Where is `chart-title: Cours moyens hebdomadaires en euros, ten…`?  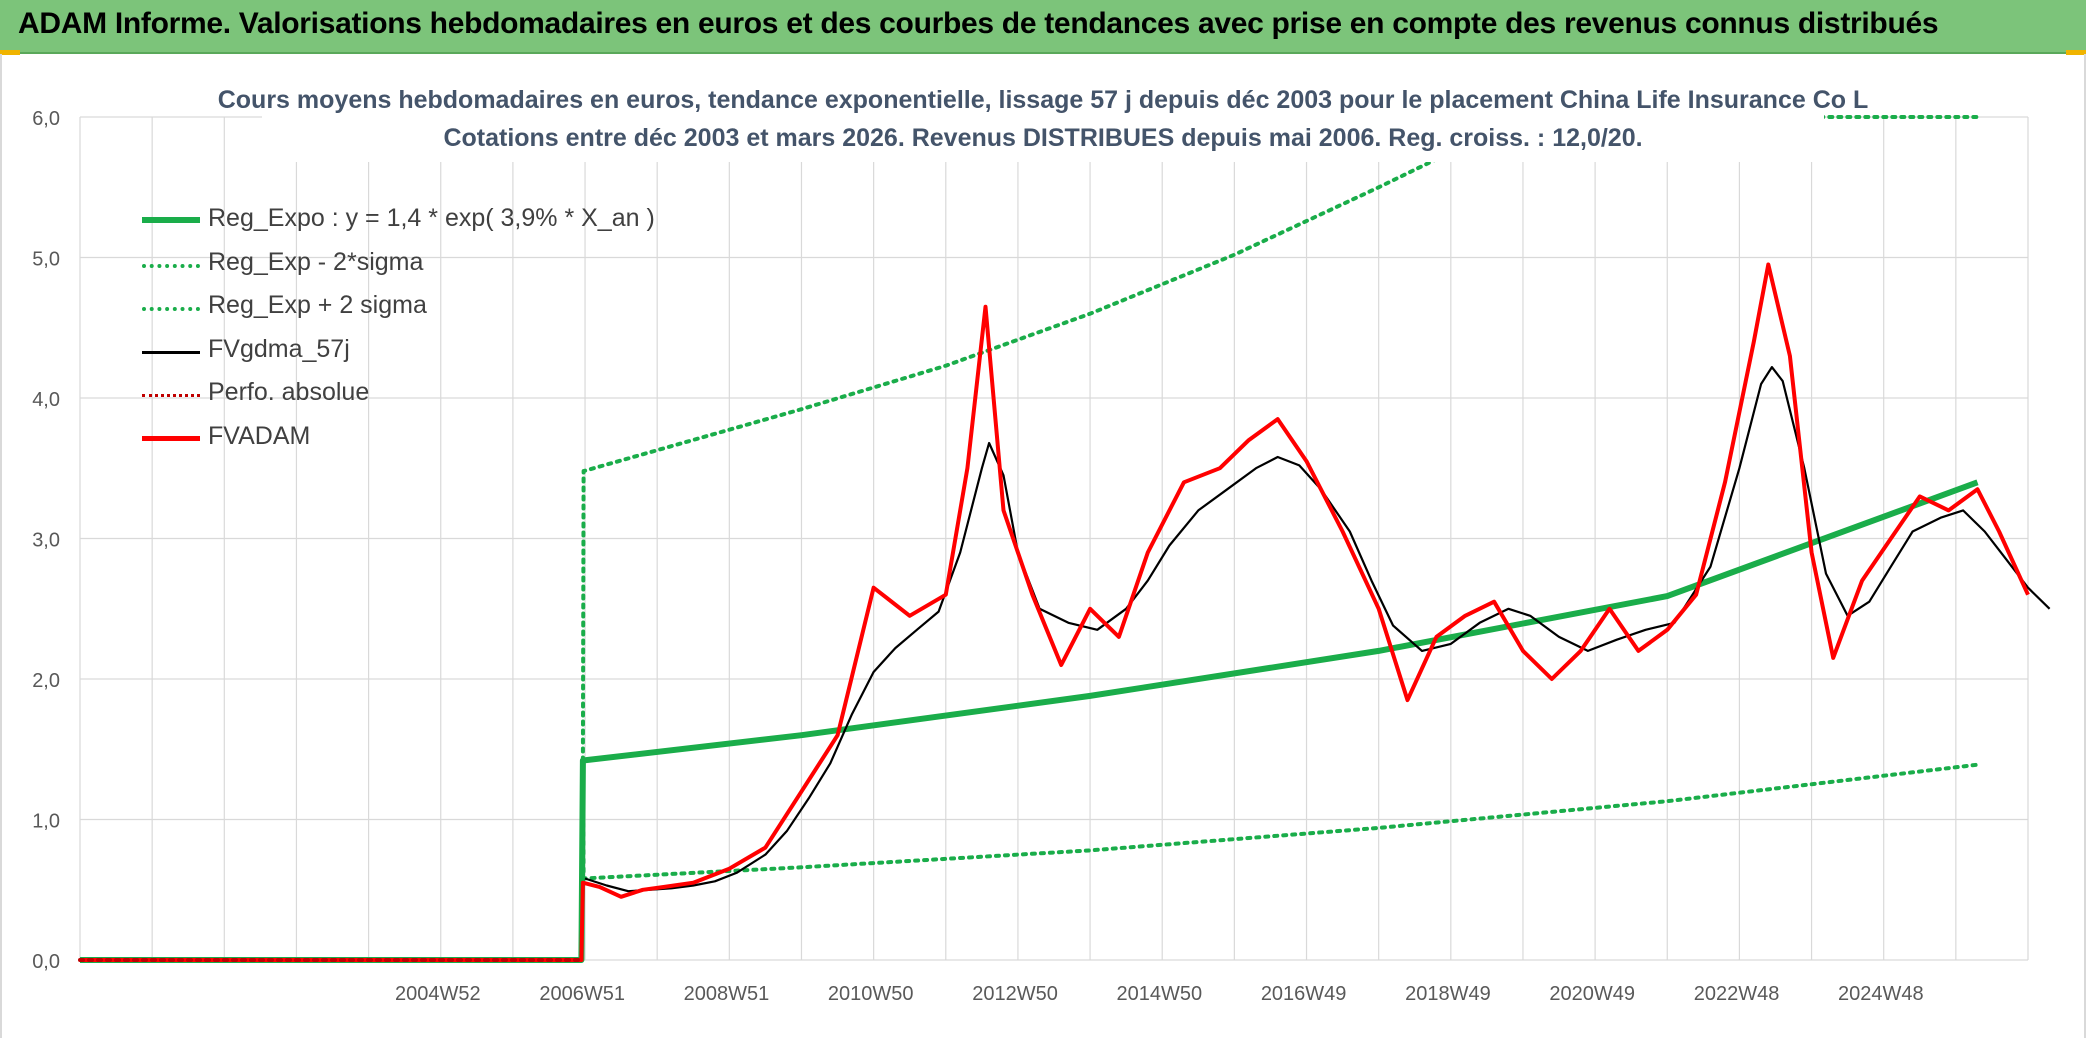 chart-title: Cours moyens hebdomadaires en euros, ten… is located at coordinates (1043, 100).